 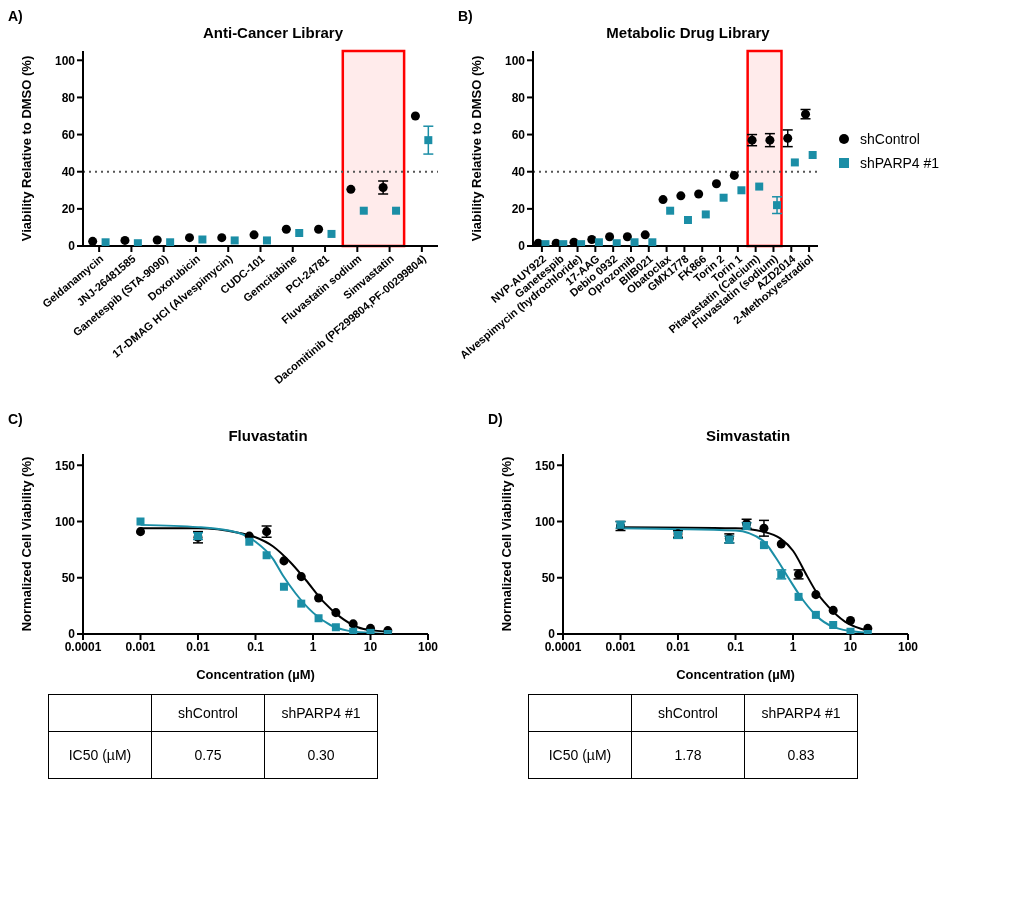 What do you see at coordinates (890, 139) in the screenshot?
I see `legend-label: shControl` at bounding box center [890, 139].